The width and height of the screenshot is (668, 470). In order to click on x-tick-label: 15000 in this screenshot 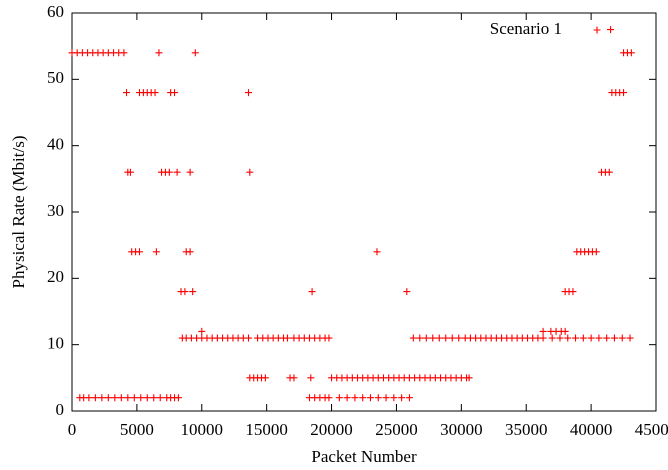, I will do `click(266, 429)`.